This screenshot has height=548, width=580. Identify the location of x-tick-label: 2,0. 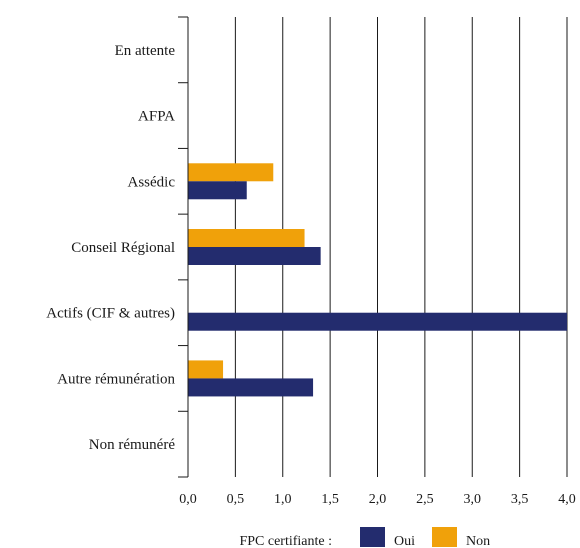
(378, 499).